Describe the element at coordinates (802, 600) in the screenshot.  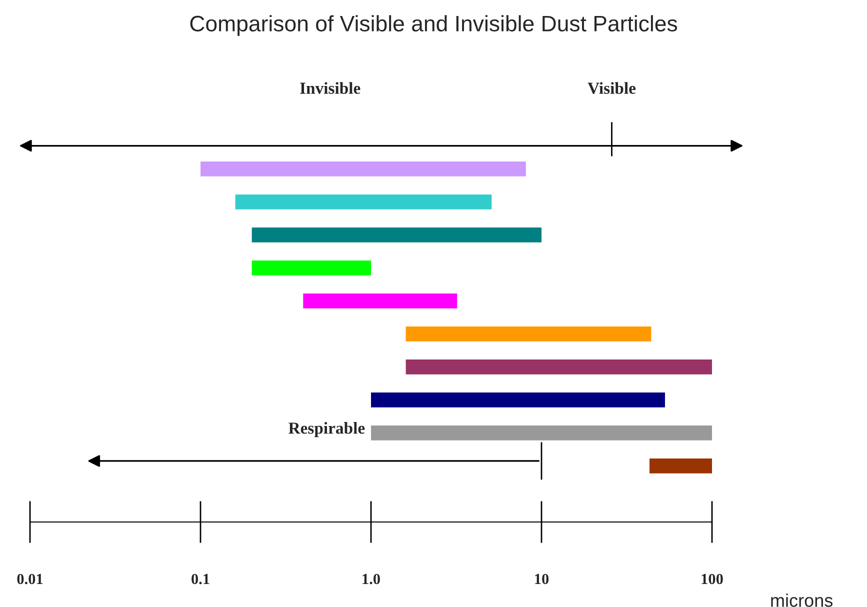
I see `x-axis-title: microns` at that location.